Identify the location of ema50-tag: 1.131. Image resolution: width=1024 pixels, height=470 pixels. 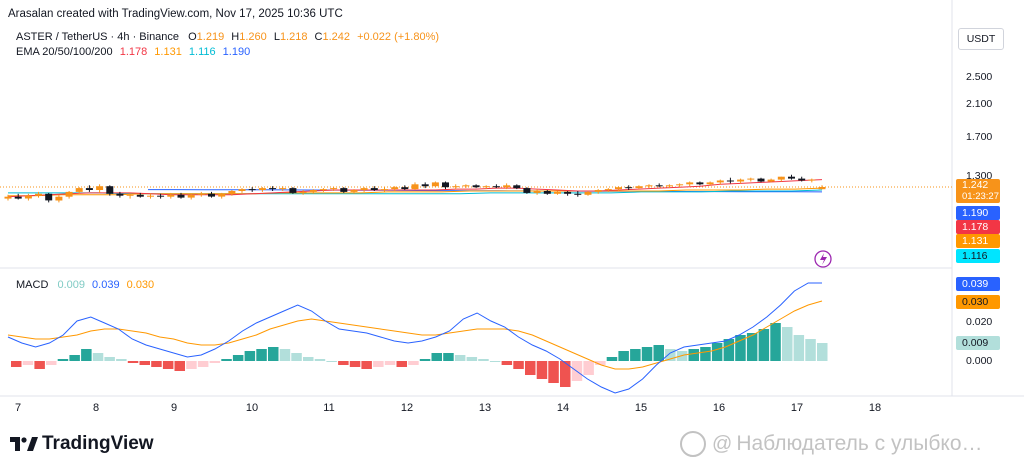
(978, 241).